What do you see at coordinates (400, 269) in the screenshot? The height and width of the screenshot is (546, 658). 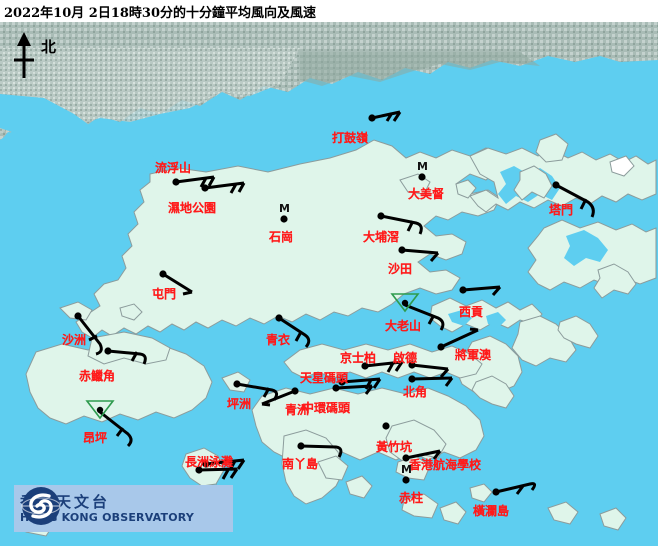 I see `station-label: 沙田` at bounding box center [400, 269].